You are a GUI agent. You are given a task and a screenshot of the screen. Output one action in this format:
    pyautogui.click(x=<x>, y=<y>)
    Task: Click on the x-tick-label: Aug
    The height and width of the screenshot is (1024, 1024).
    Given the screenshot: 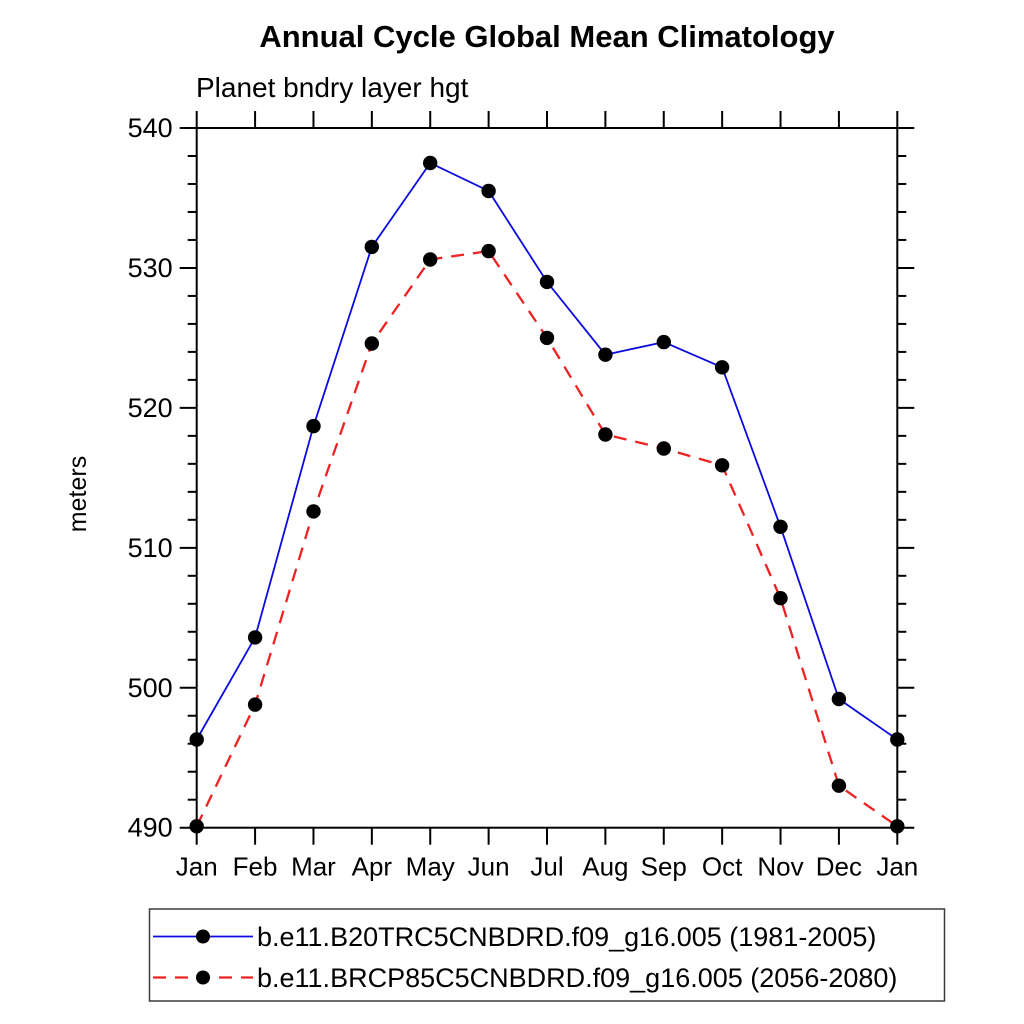 What is the action you would take?
    pyautogui.click(x=605, y=867)
    